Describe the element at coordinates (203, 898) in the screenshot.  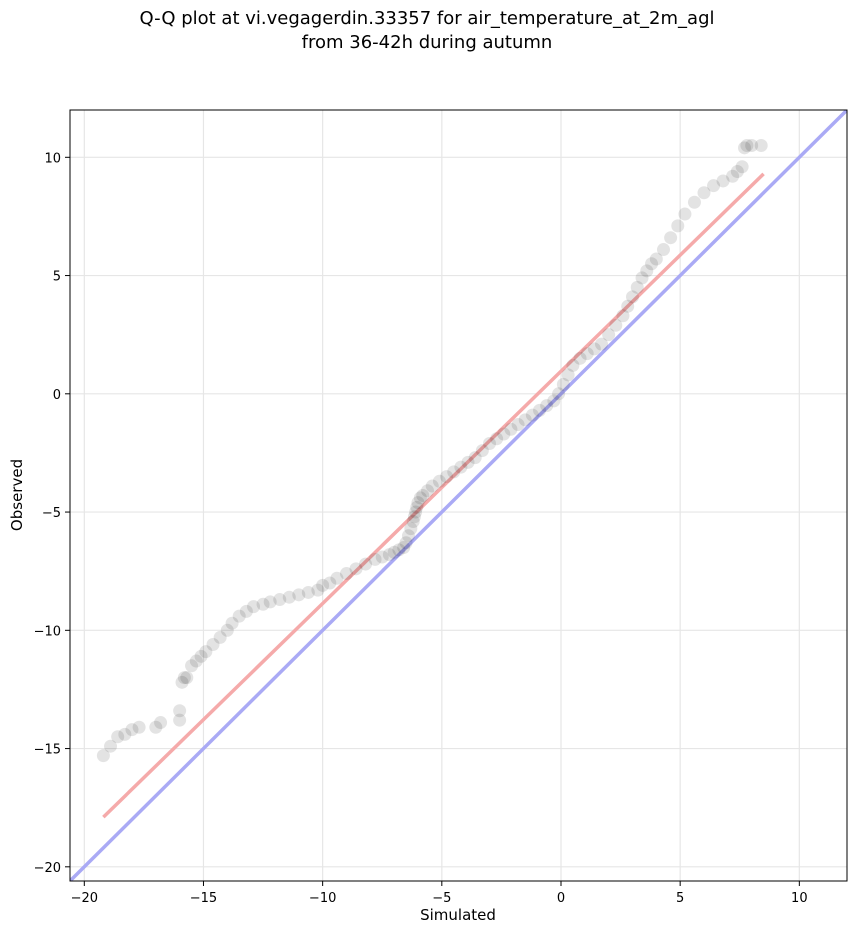
I see `x-tick-label: −15` at that location.